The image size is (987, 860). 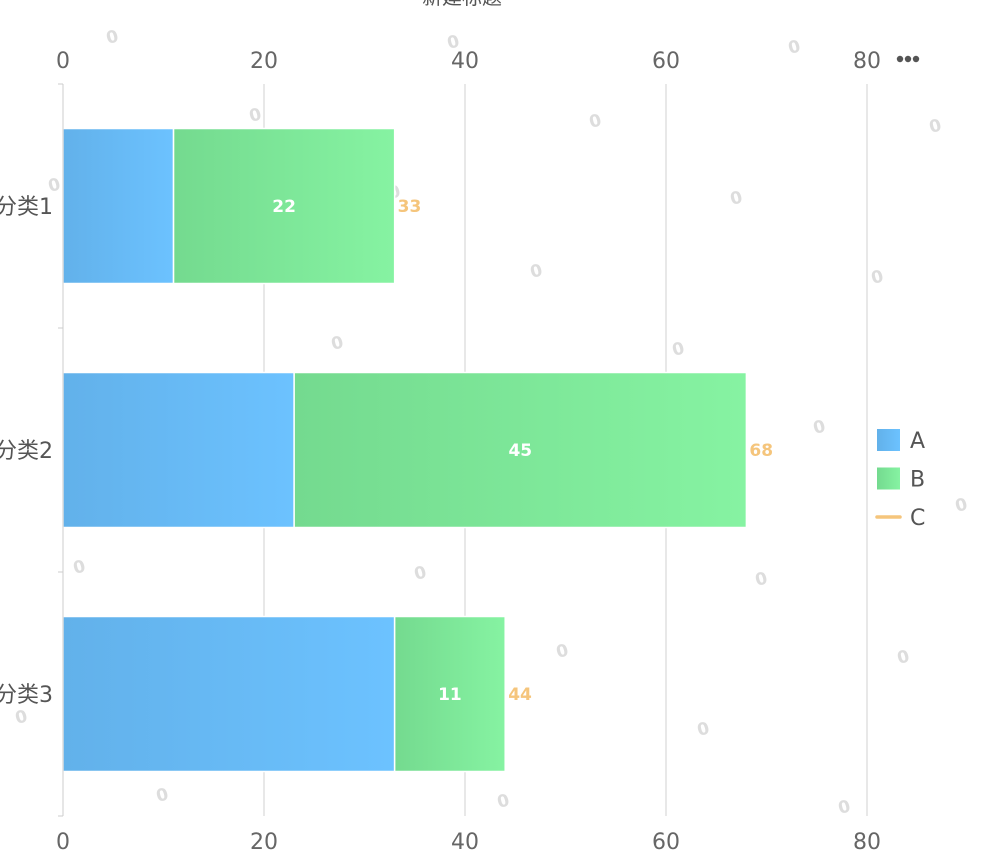 What do you see at coordinates (264, 842) in the screenshot?
I see `x-tick-label-bottom: 20` at bounding box center [264, 842].